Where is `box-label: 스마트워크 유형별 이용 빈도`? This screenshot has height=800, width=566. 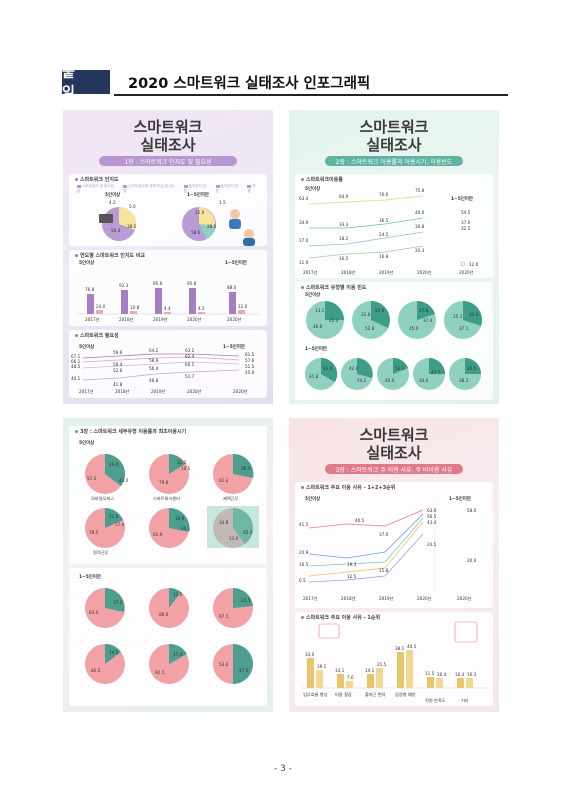 box-label: 스마트워크 유형별 이용 빈도 is located at coordinates (333, 287).